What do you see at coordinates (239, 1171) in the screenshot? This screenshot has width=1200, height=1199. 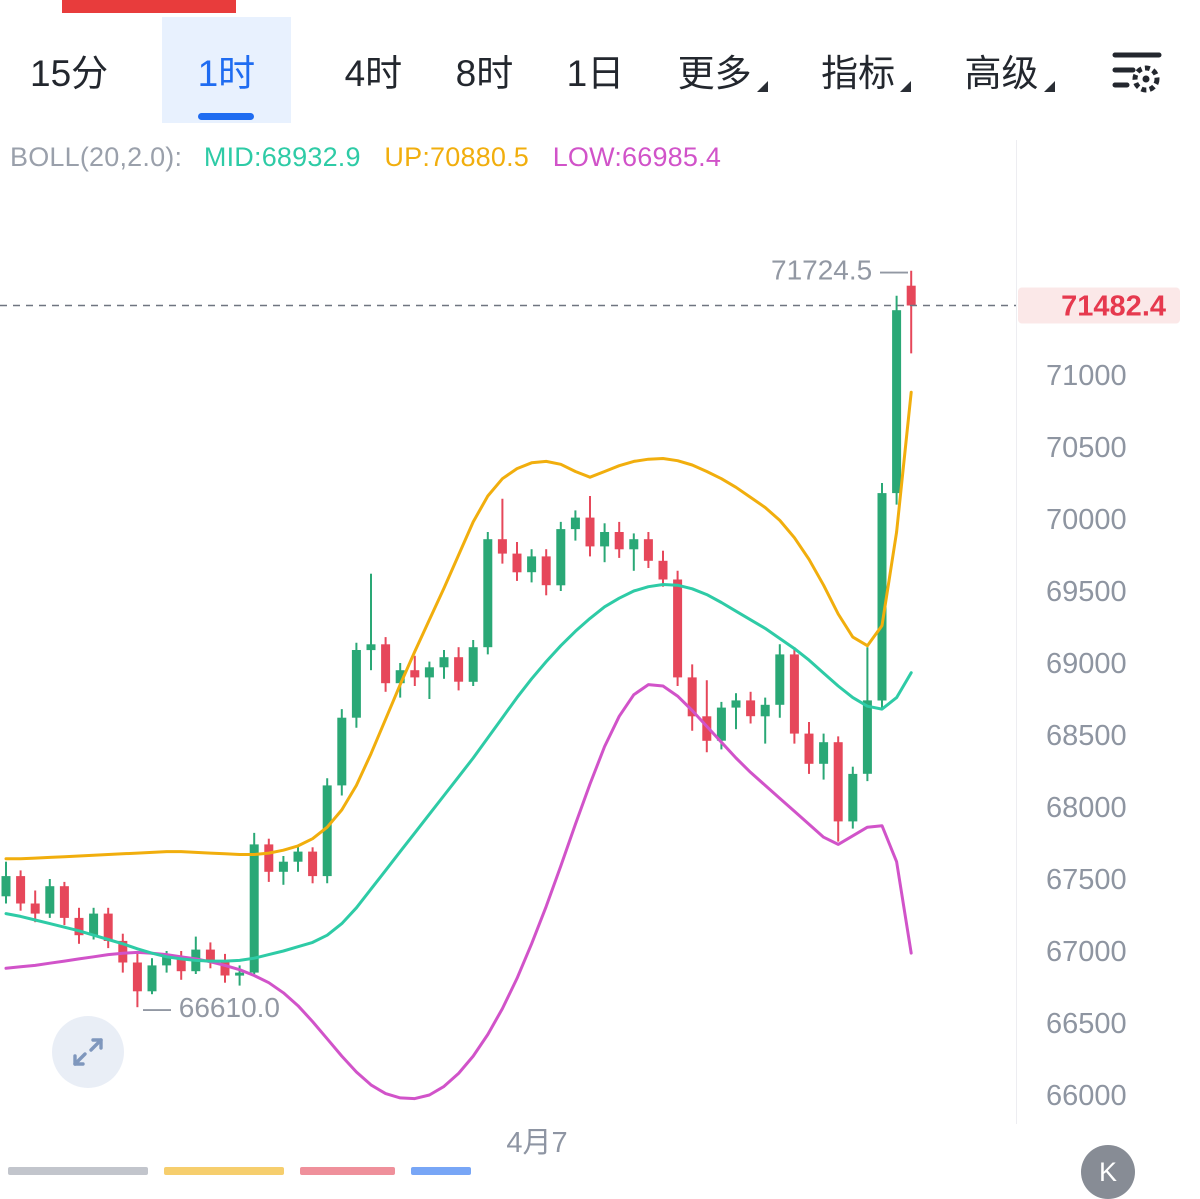 I see `clipped-indicator-row` at bounding box center [239, 1171].